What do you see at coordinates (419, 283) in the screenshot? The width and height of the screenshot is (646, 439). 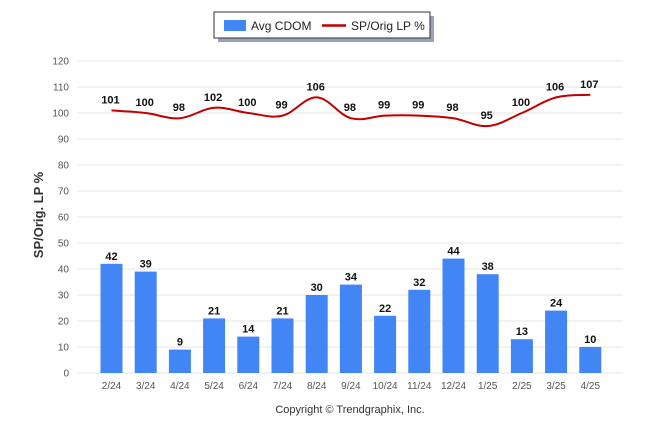 I see `bar-value-label: 32` at bounding box center [419, 283].